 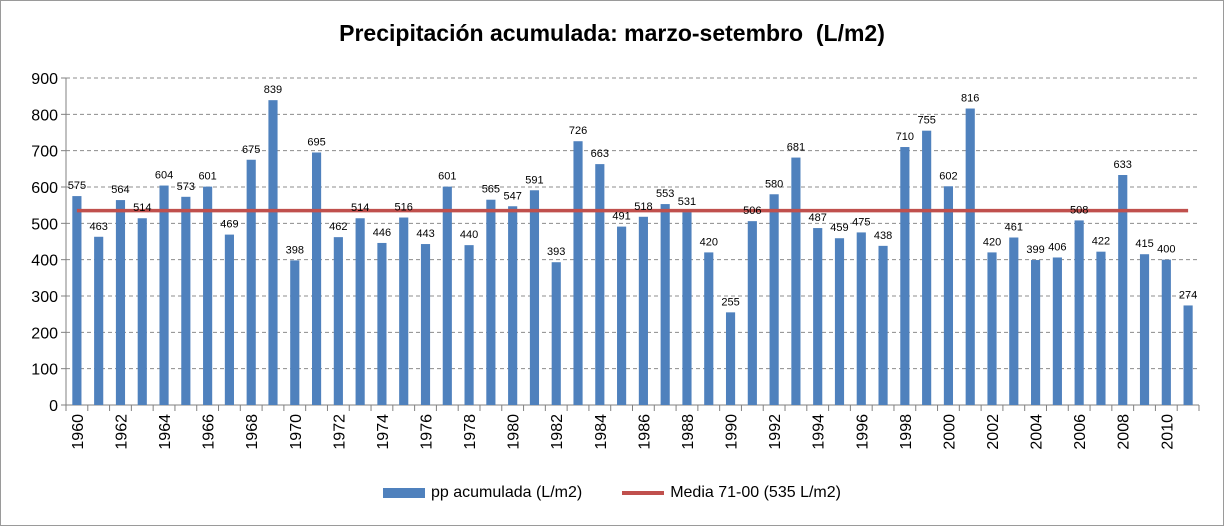 What do you see at coordinates (1014, 228) in the screenshot?
I see `data-label-2003: 461` at bounding box center [1014, 228].